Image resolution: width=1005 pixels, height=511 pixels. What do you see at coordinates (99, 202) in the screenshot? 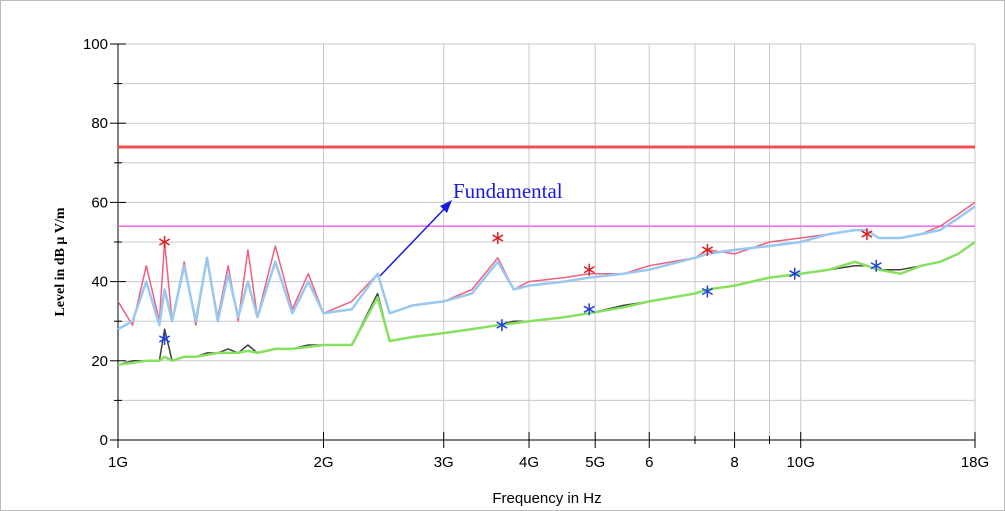
I see `y-tick-label: 60` at bounding box center [99, 202].